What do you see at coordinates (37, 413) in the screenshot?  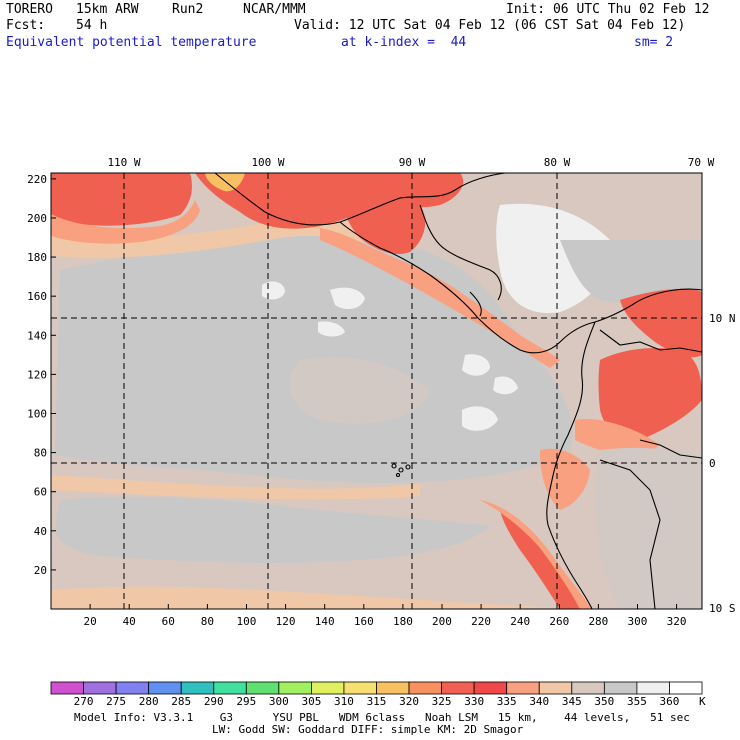 I see `y-axis-label: 100` at bounding box center [37, 413].